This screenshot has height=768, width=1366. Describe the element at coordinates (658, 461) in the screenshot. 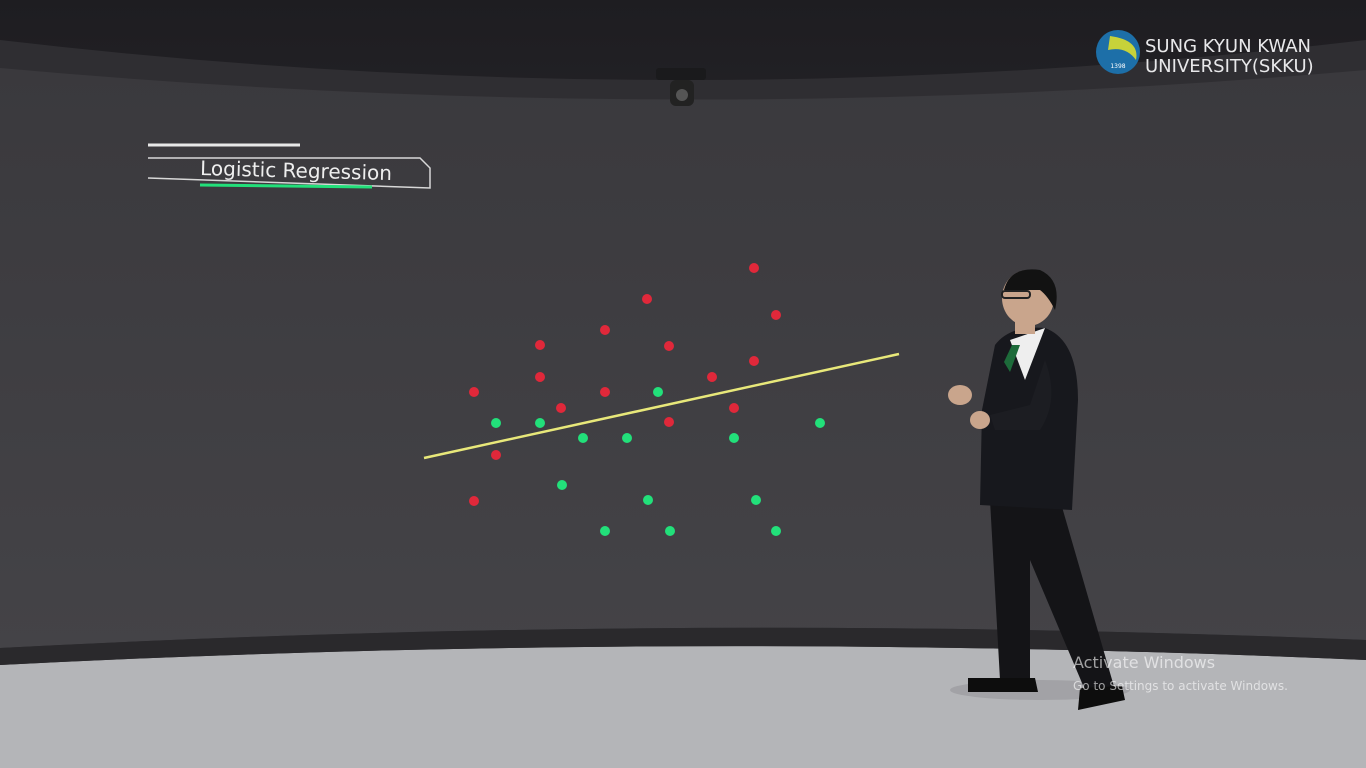

I see `class-b-points` at that location.